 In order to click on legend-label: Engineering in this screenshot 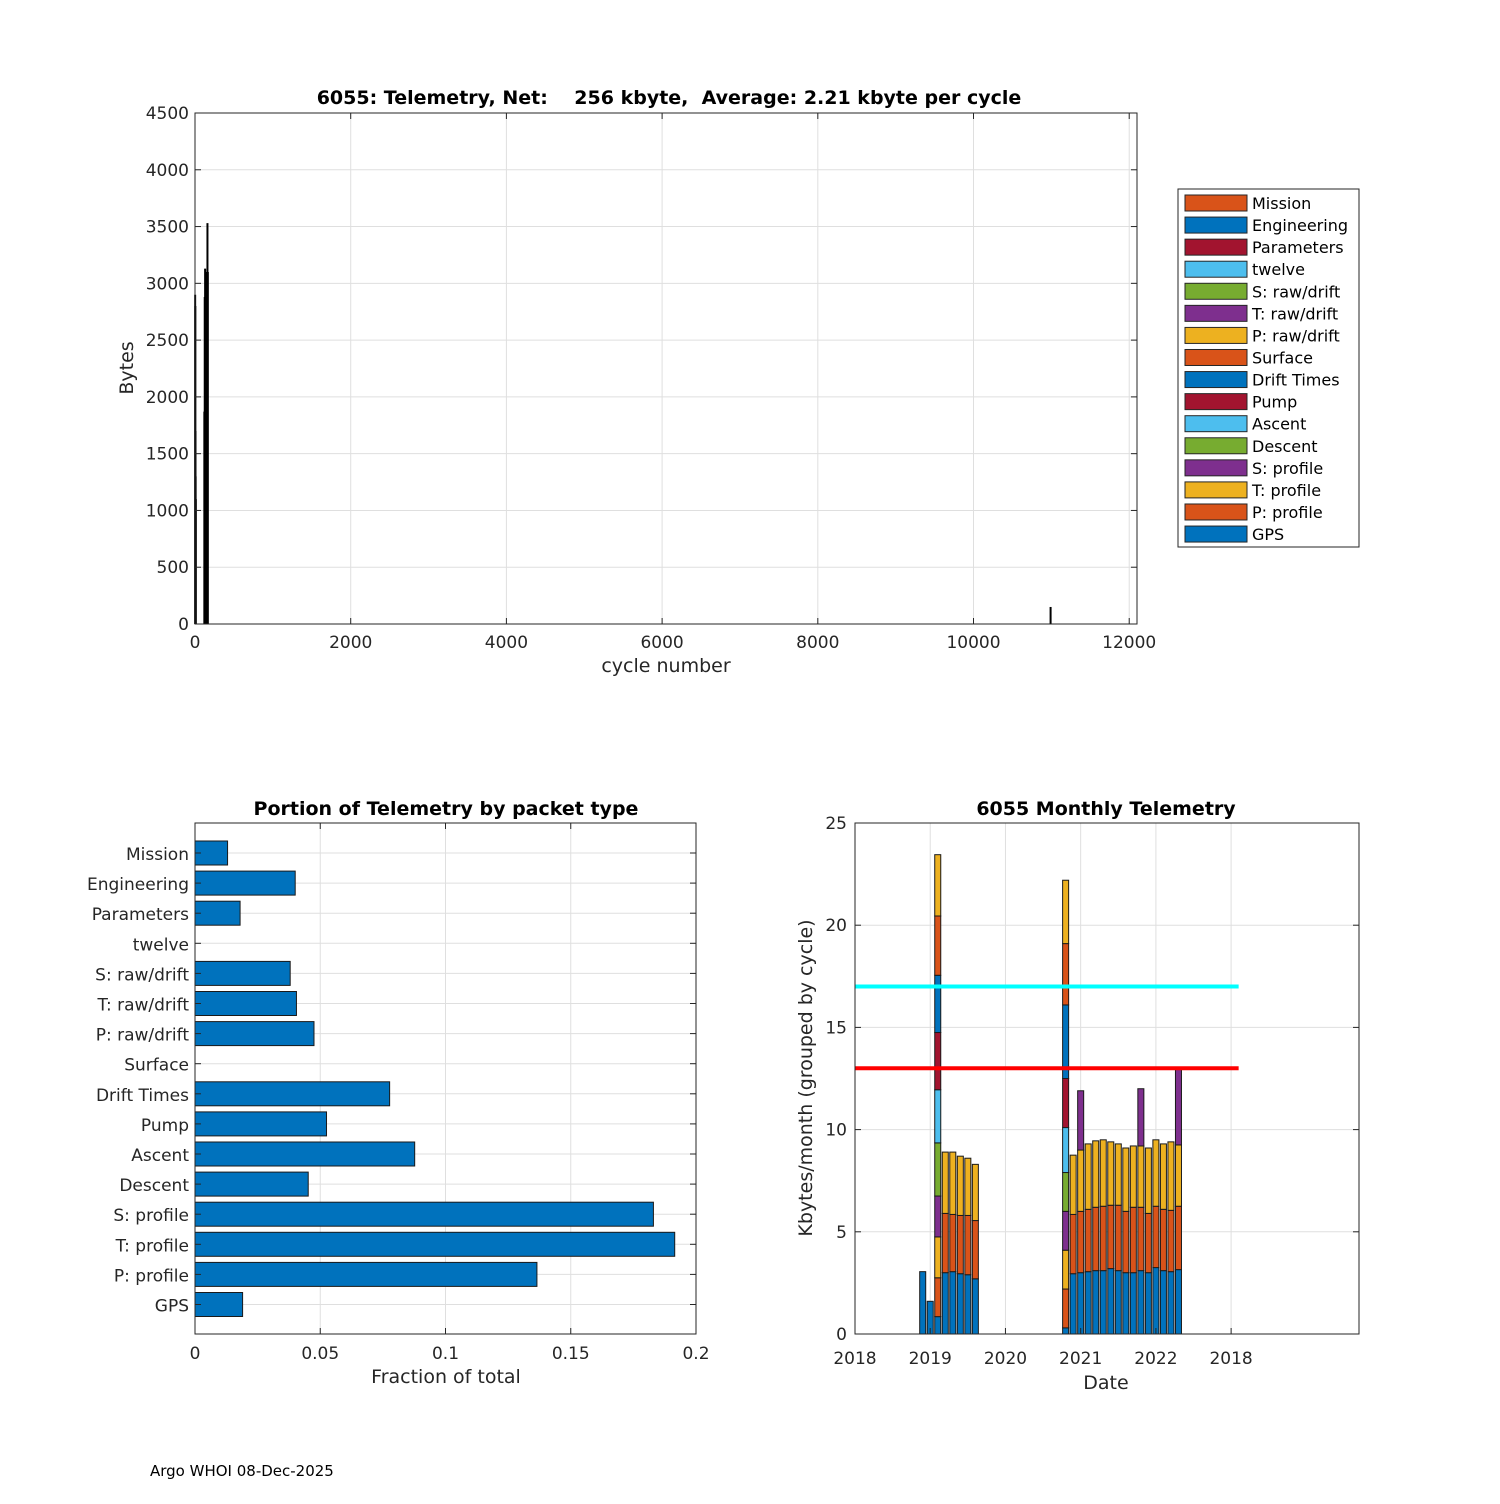, I will do `click(1300, 225)`.